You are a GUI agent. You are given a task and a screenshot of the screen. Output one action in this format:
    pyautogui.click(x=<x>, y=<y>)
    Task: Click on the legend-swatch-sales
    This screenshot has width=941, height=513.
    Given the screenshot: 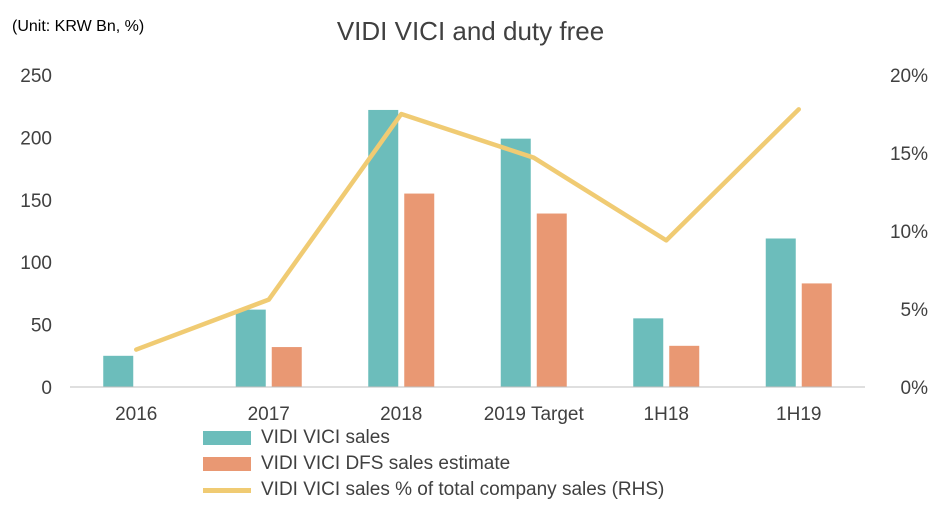 What is the action you would take?
    pyautogui.click(x=227, y=438)
    